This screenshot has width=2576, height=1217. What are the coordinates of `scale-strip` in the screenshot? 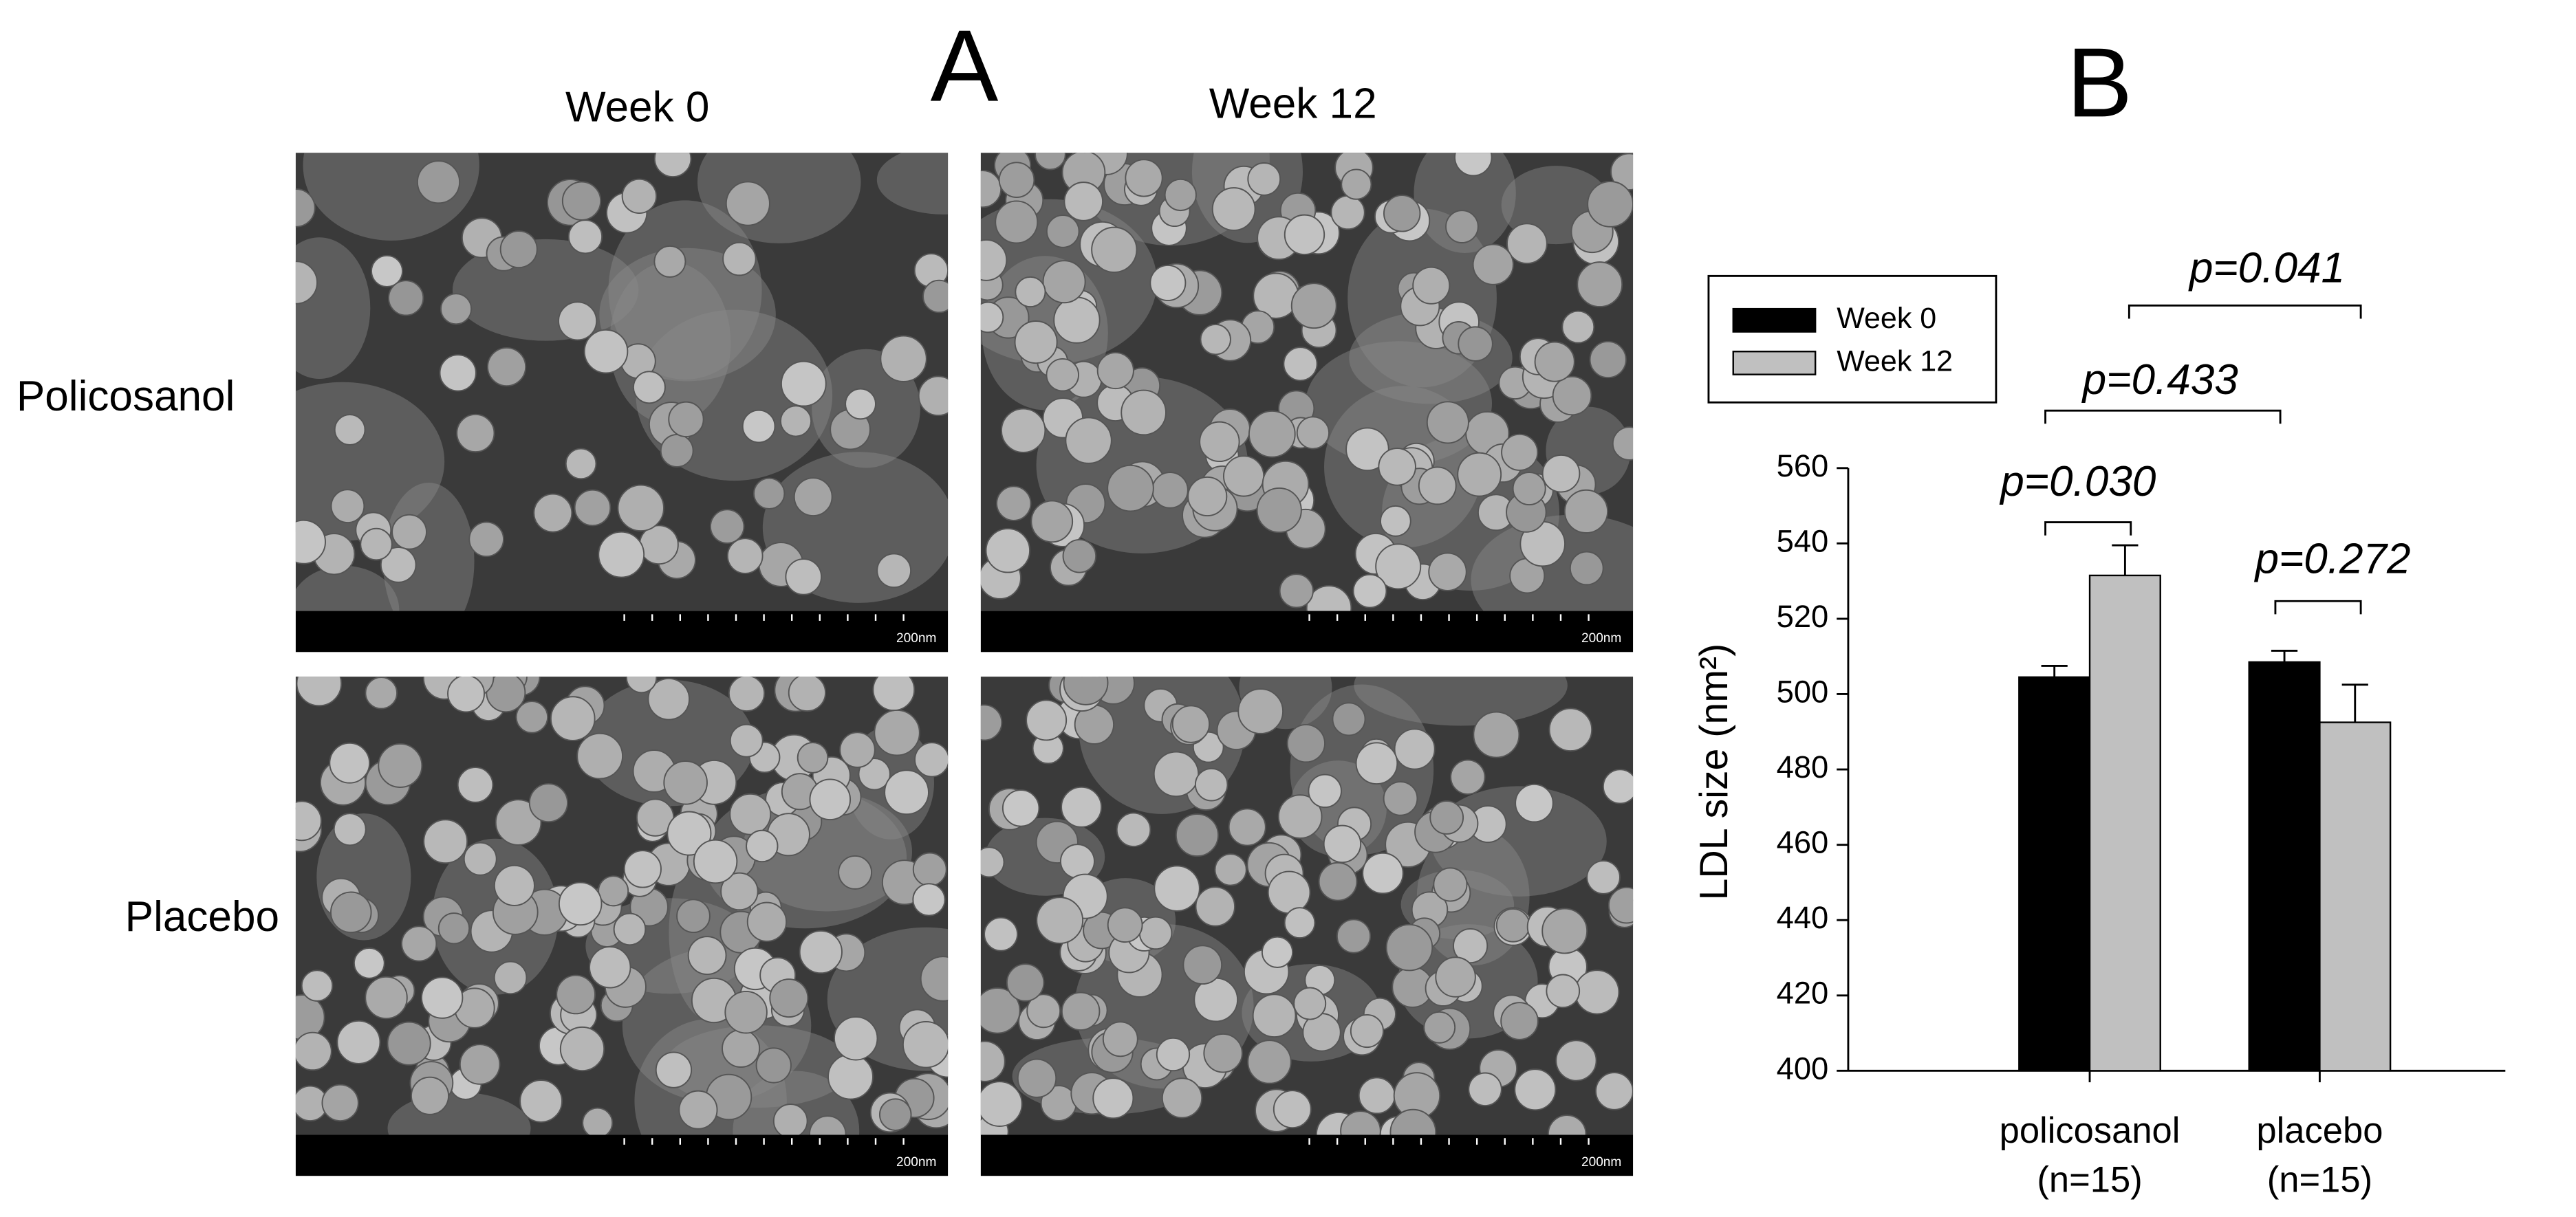 It's located at (1307, 632).